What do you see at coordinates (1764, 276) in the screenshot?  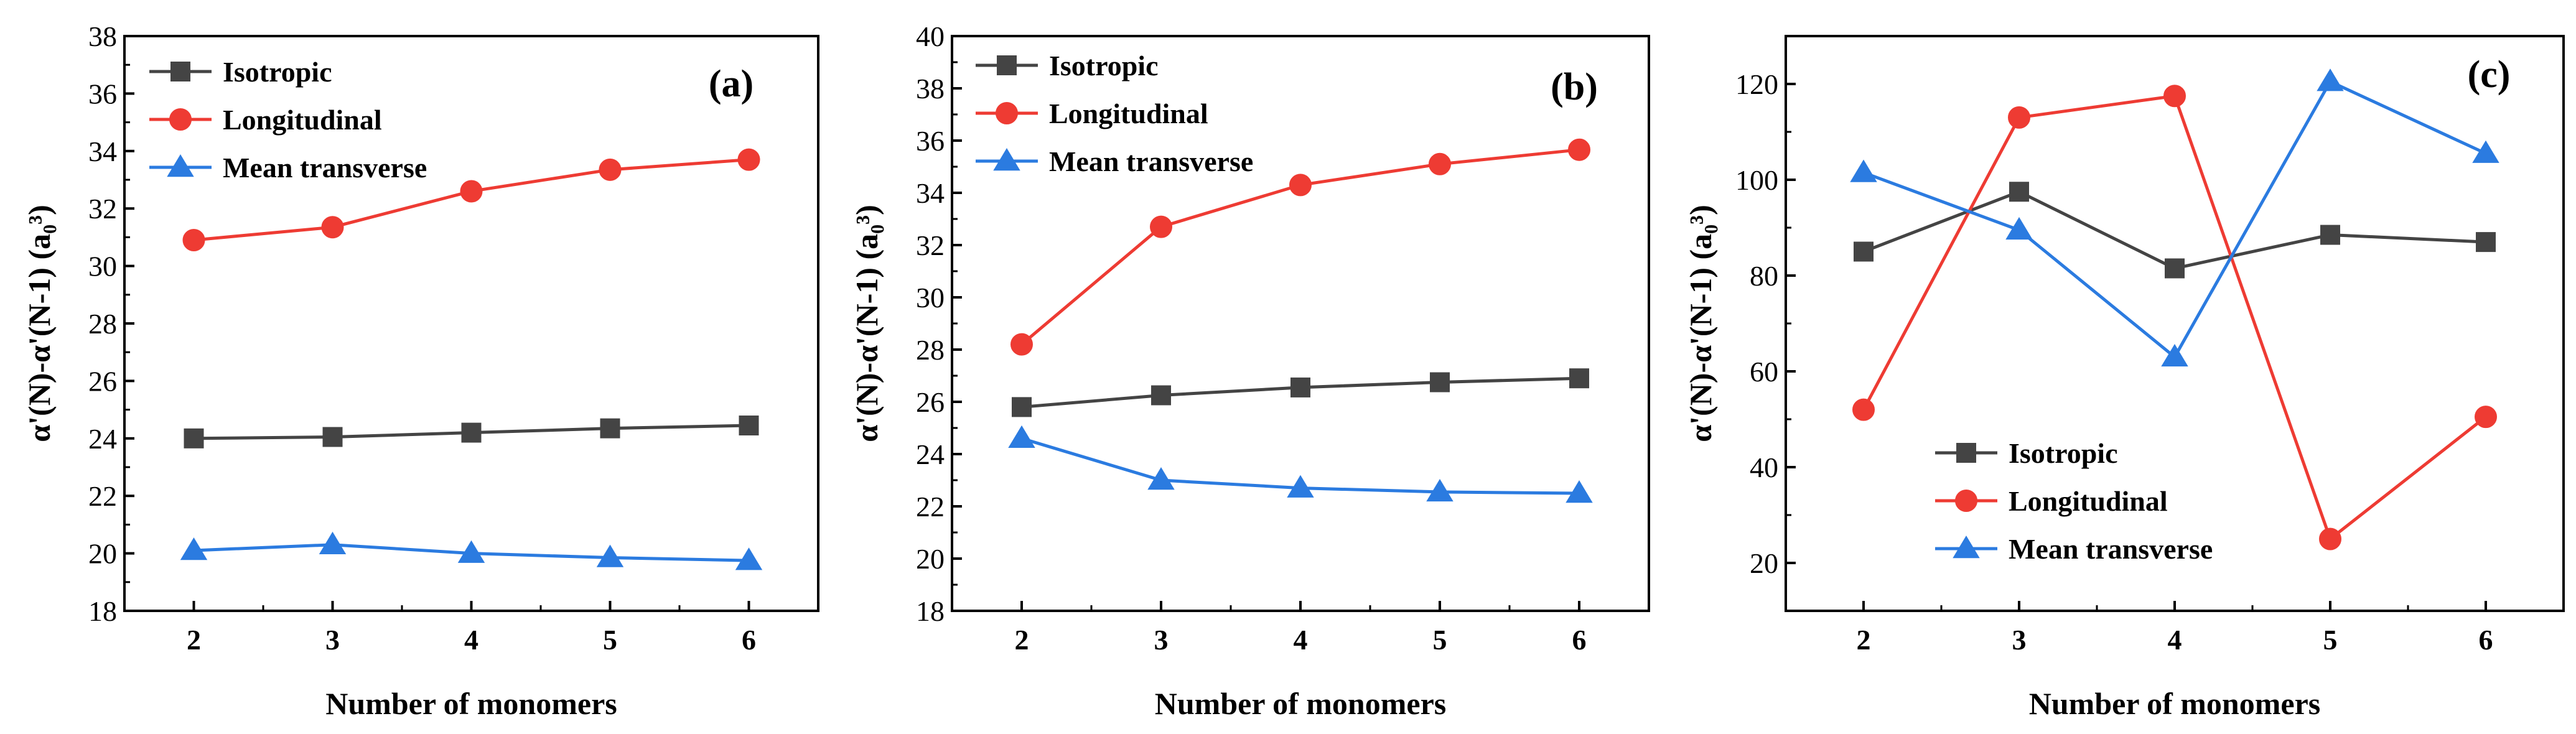 I see `y-tick-label: 80` at bounding box center [1764, 276].